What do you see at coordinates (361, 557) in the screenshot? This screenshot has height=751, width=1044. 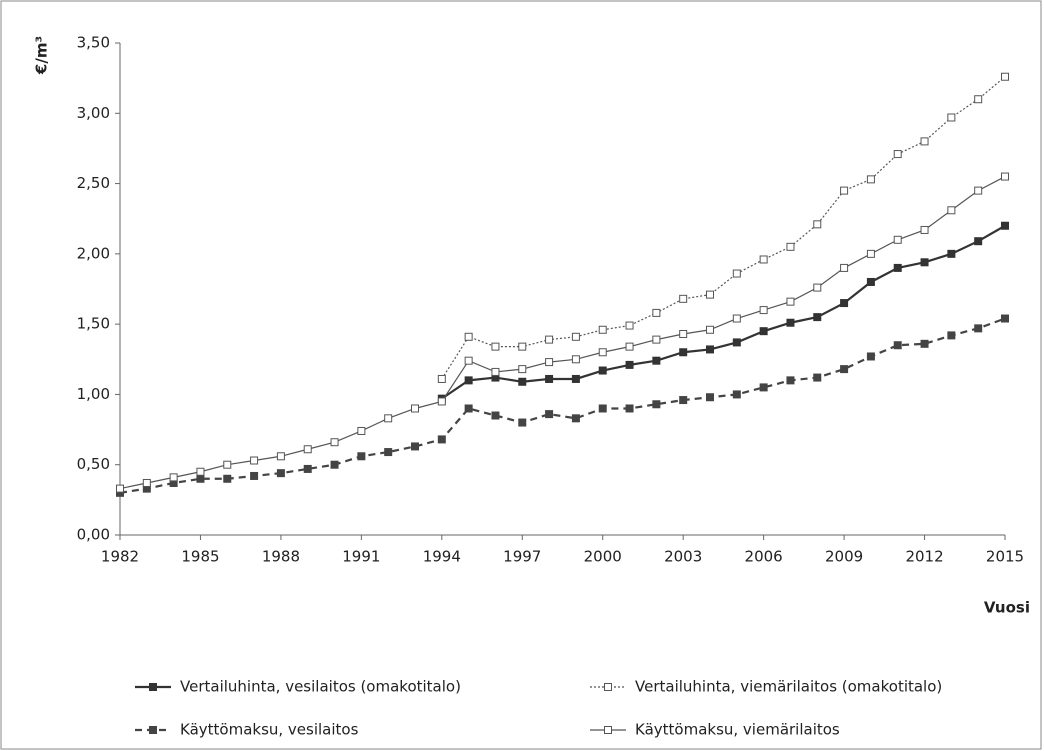 I see `x-tick-label: 1991` at bounding box center [361, 557].